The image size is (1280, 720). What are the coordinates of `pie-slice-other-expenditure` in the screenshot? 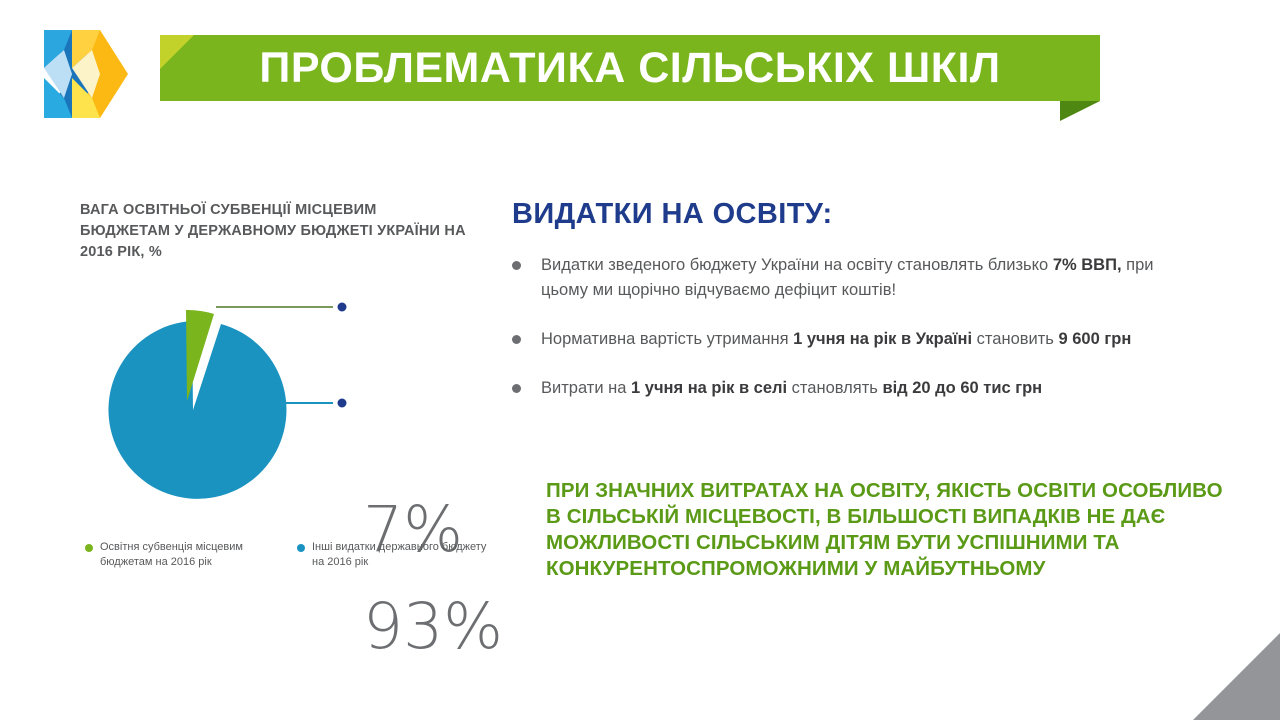 It's located at (197, 410).